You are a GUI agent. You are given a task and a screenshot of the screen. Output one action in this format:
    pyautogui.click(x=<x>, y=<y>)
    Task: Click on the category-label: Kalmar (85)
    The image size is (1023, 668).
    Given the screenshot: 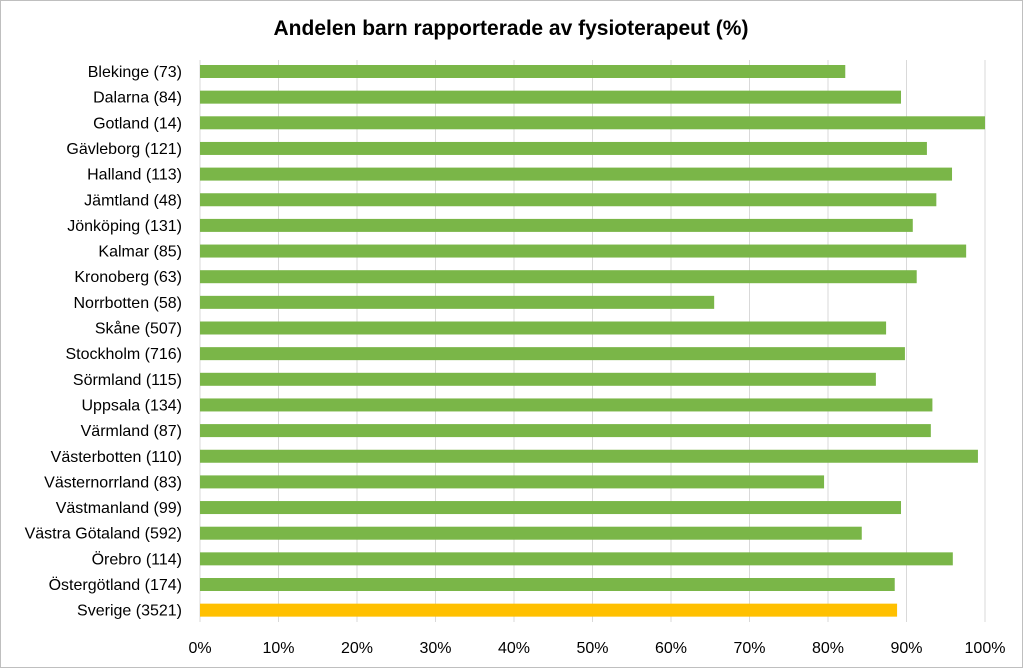 What is the action you would take?
    pyautogui.click(x=140, y=252)
    